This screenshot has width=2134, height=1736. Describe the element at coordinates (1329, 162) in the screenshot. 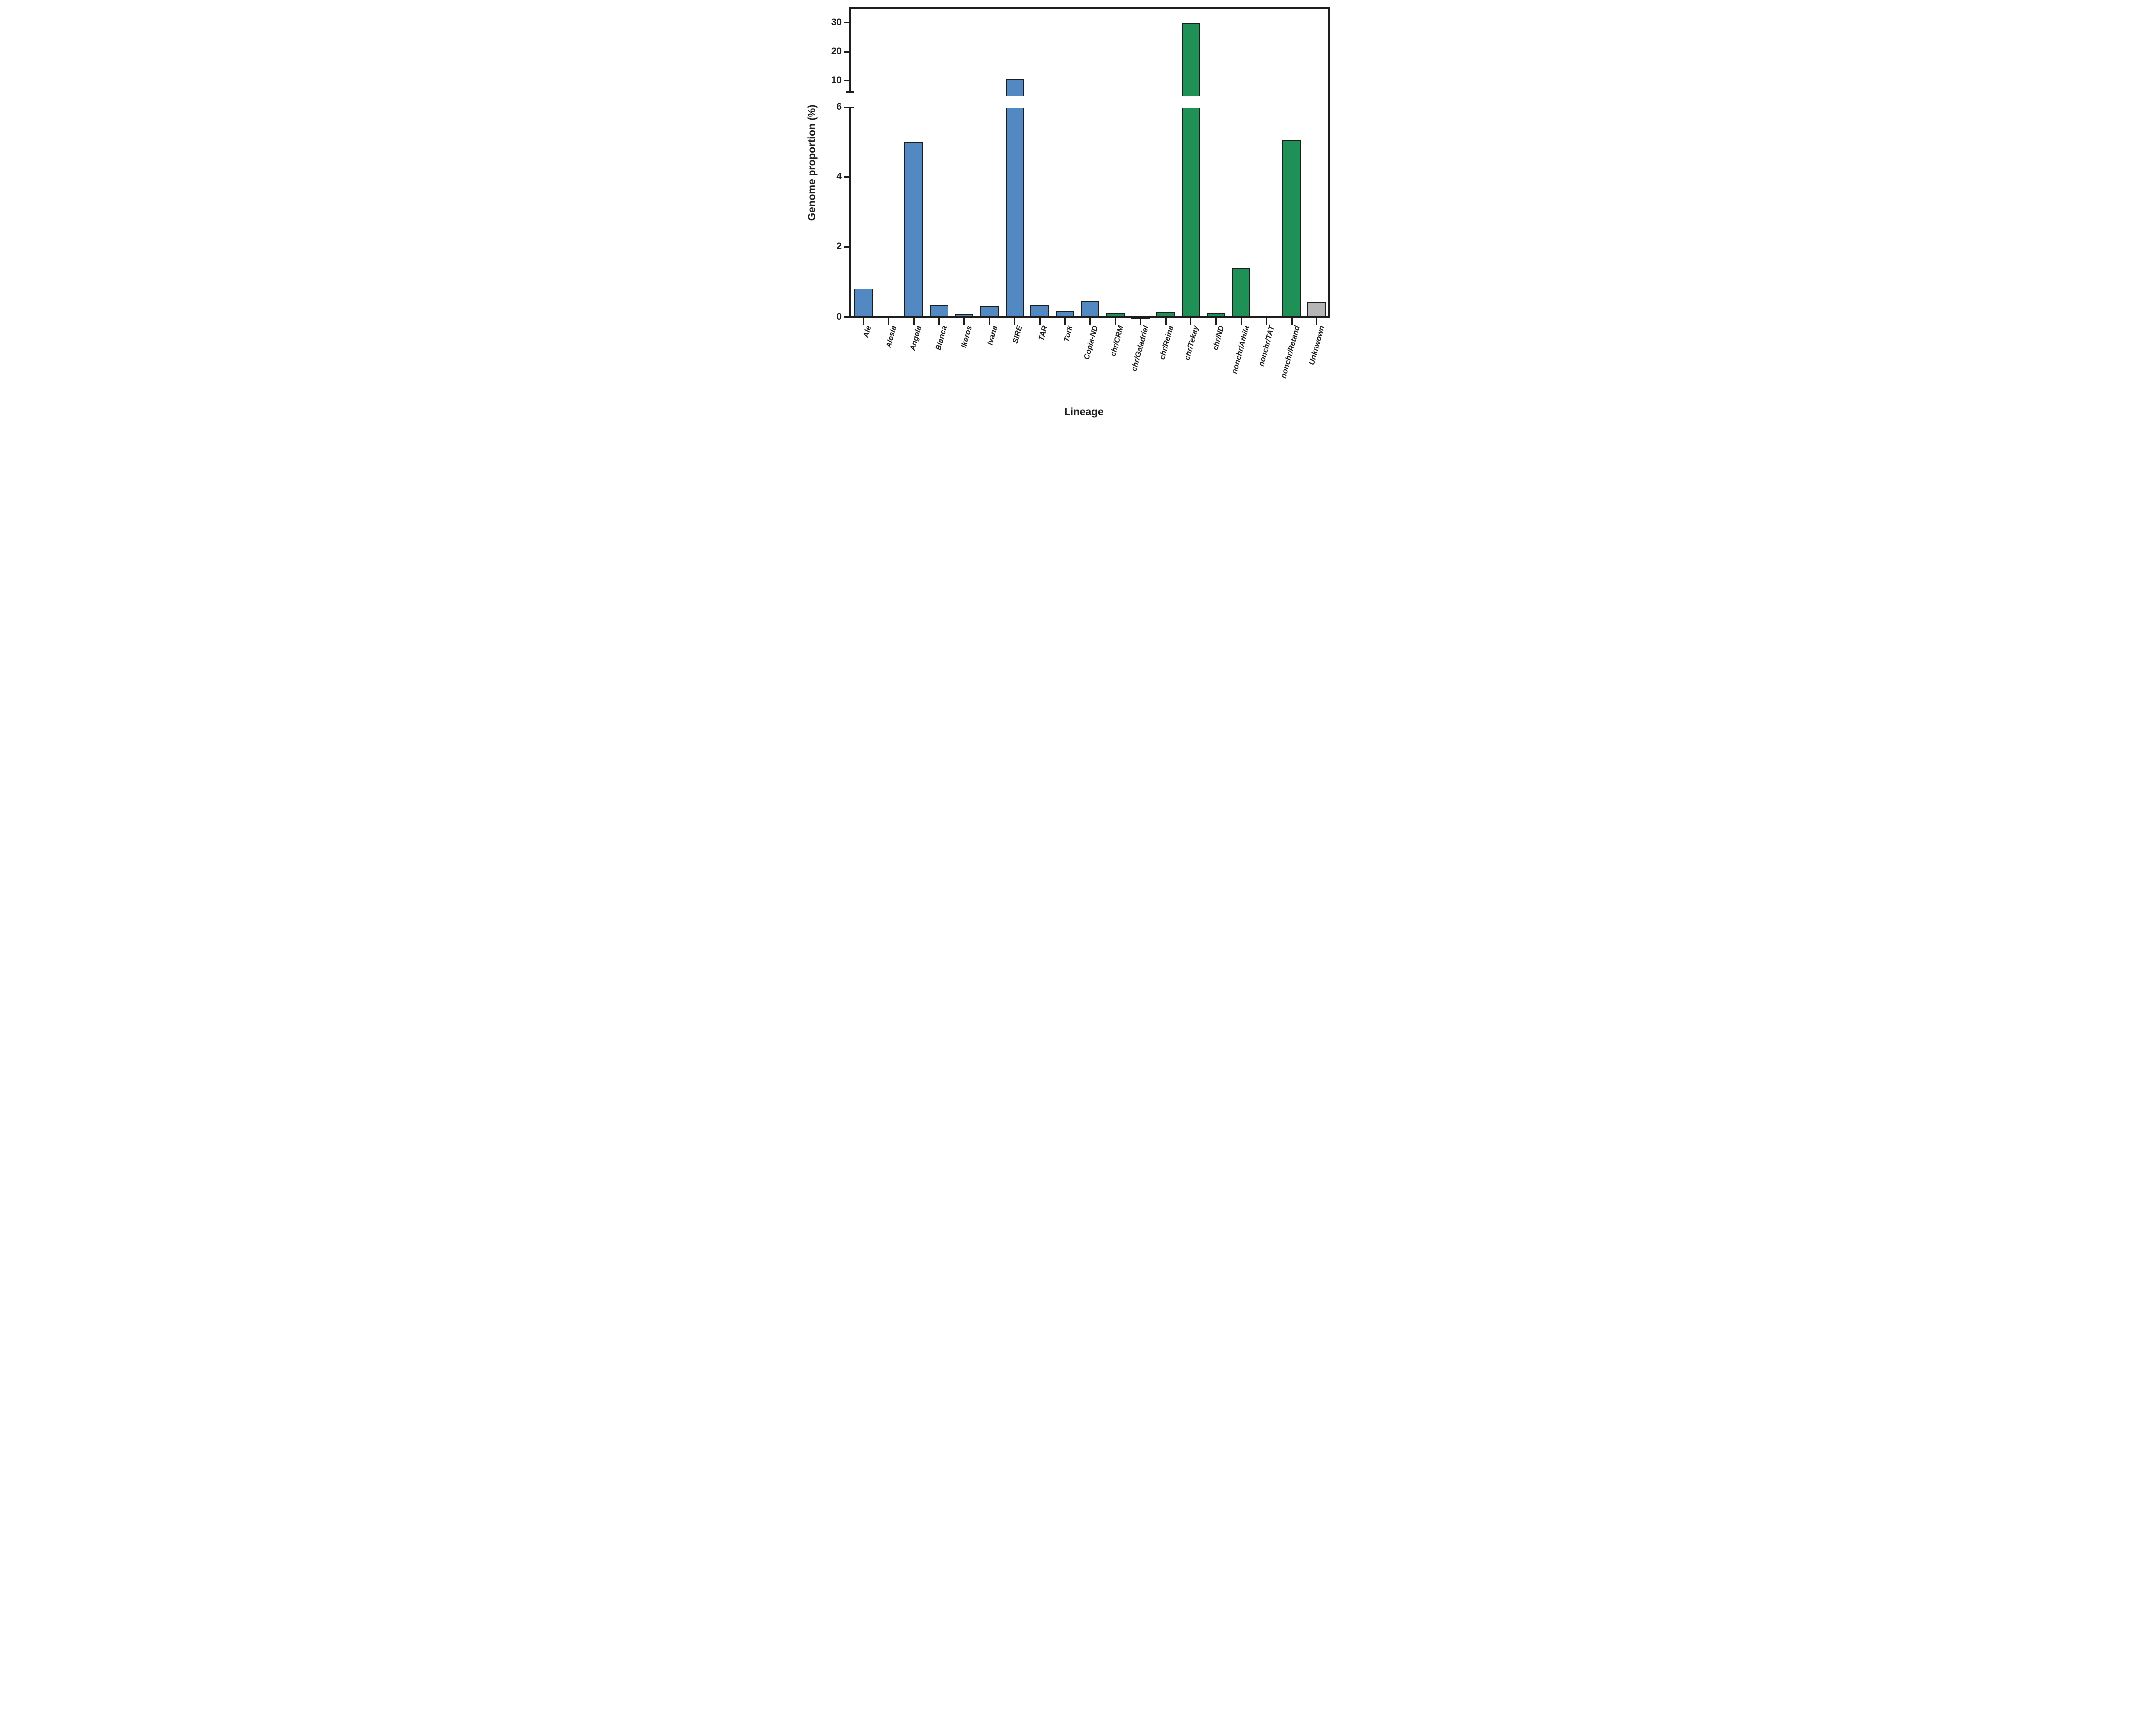

I see `plot-right-border-line` at that location.